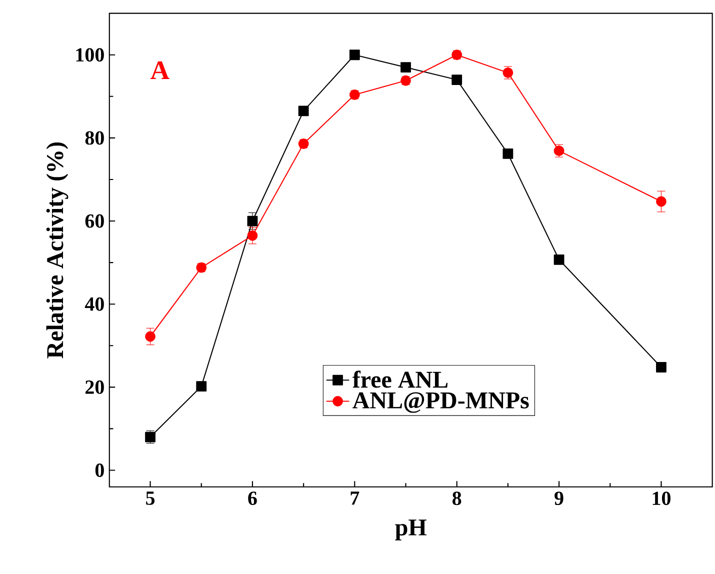  What do you see at coordinates (661, 499) in the screenshot?
I see `x-tick-label: 10` at bounding box center [661, 499].